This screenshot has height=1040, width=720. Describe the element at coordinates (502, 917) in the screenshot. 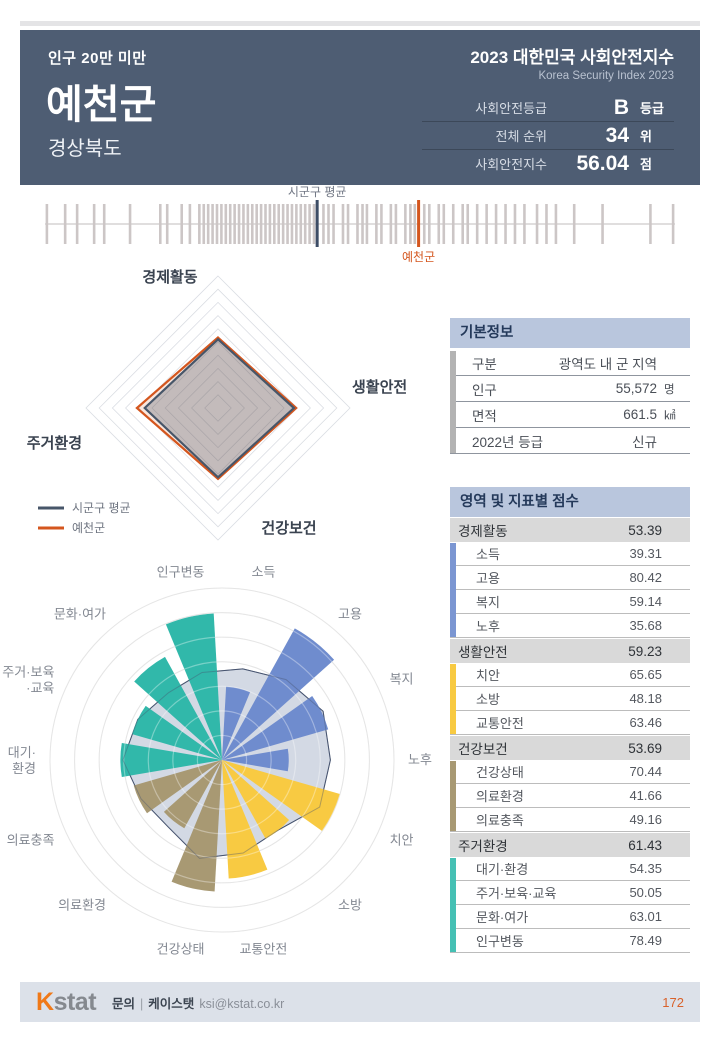

I see `row-label: 문화·여가` at that location.